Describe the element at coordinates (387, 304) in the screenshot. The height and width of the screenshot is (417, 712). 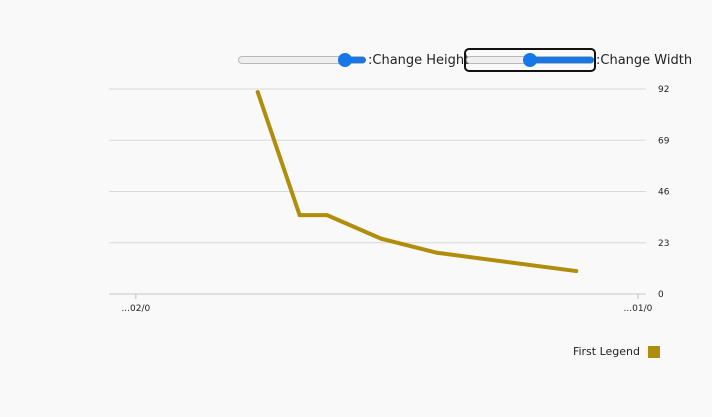
I see `x-axis-tick-labels: ...02/0 ...01/0` at that location.